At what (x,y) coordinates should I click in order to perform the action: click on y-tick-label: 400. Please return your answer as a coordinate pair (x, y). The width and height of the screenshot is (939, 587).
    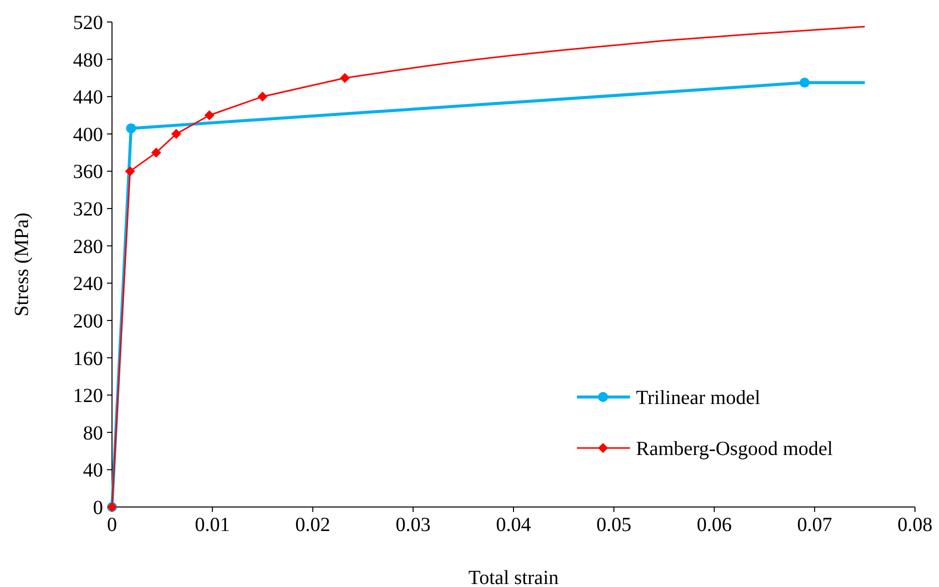
    Looking at the image, I should click on (88, 135).